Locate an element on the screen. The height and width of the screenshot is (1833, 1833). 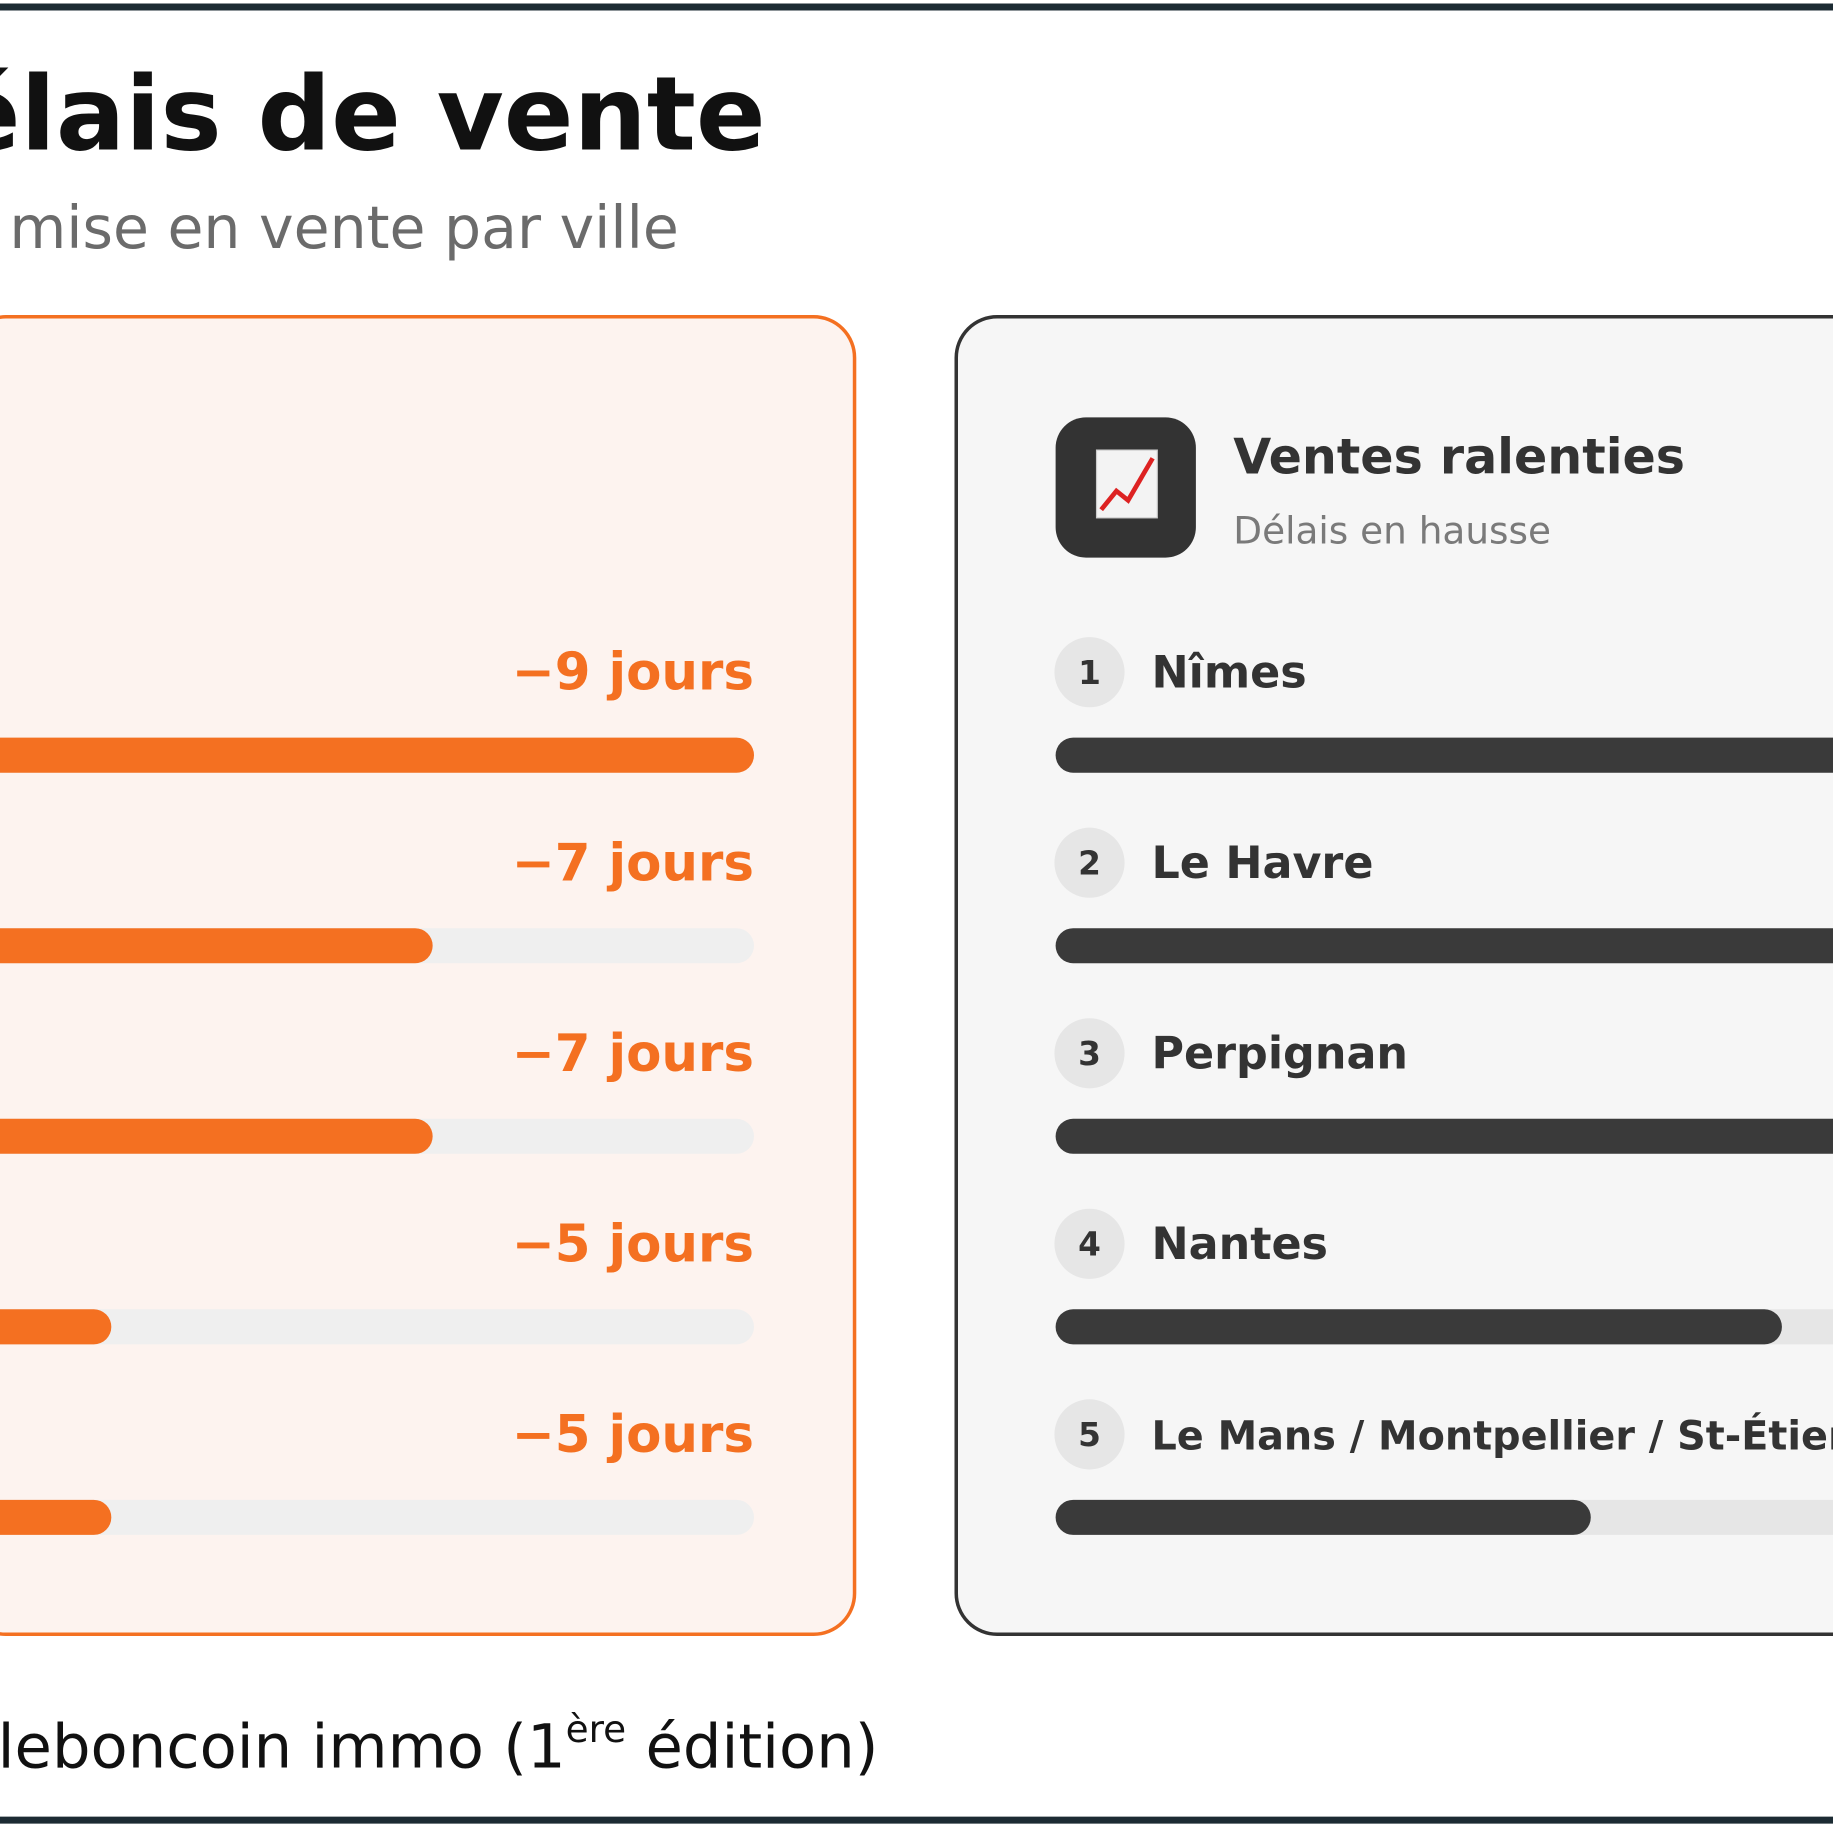
footer-text: leboncoin immo (1 is located at coordinates (283, 1748).